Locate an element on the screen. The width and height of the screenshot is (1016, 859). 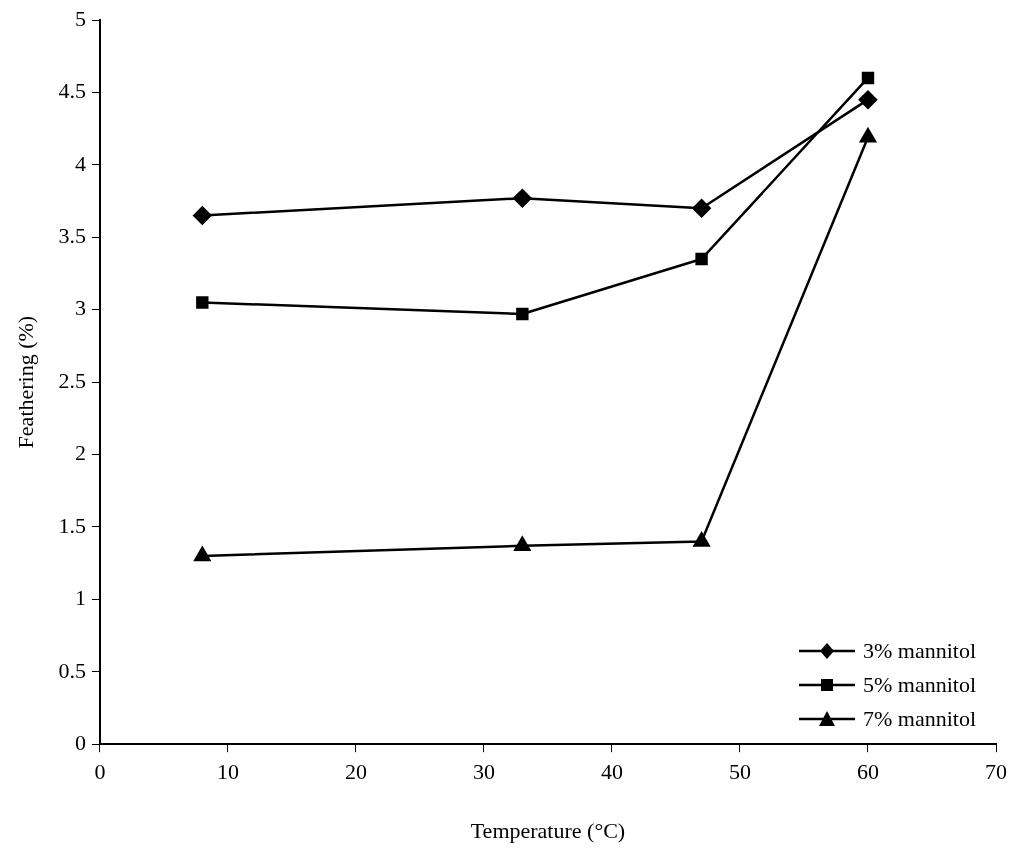
y-tick-label: 5 is located at coordinates (80, 18).